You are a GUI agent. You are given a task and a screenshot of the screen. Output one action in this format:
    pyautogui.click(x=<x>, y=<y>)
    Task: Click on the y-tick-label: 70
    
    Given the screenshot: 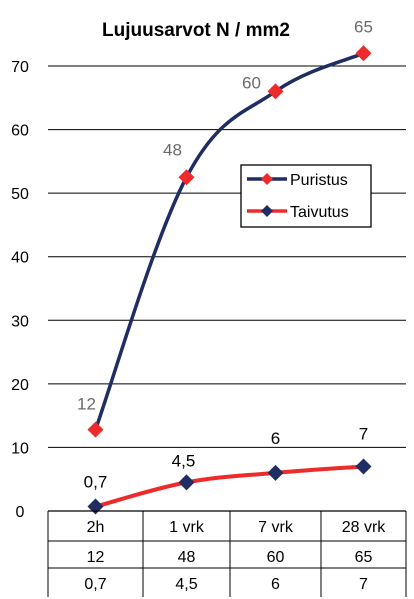 What is the action you would take?
    pyautogui.click(x=20, y=67)
    